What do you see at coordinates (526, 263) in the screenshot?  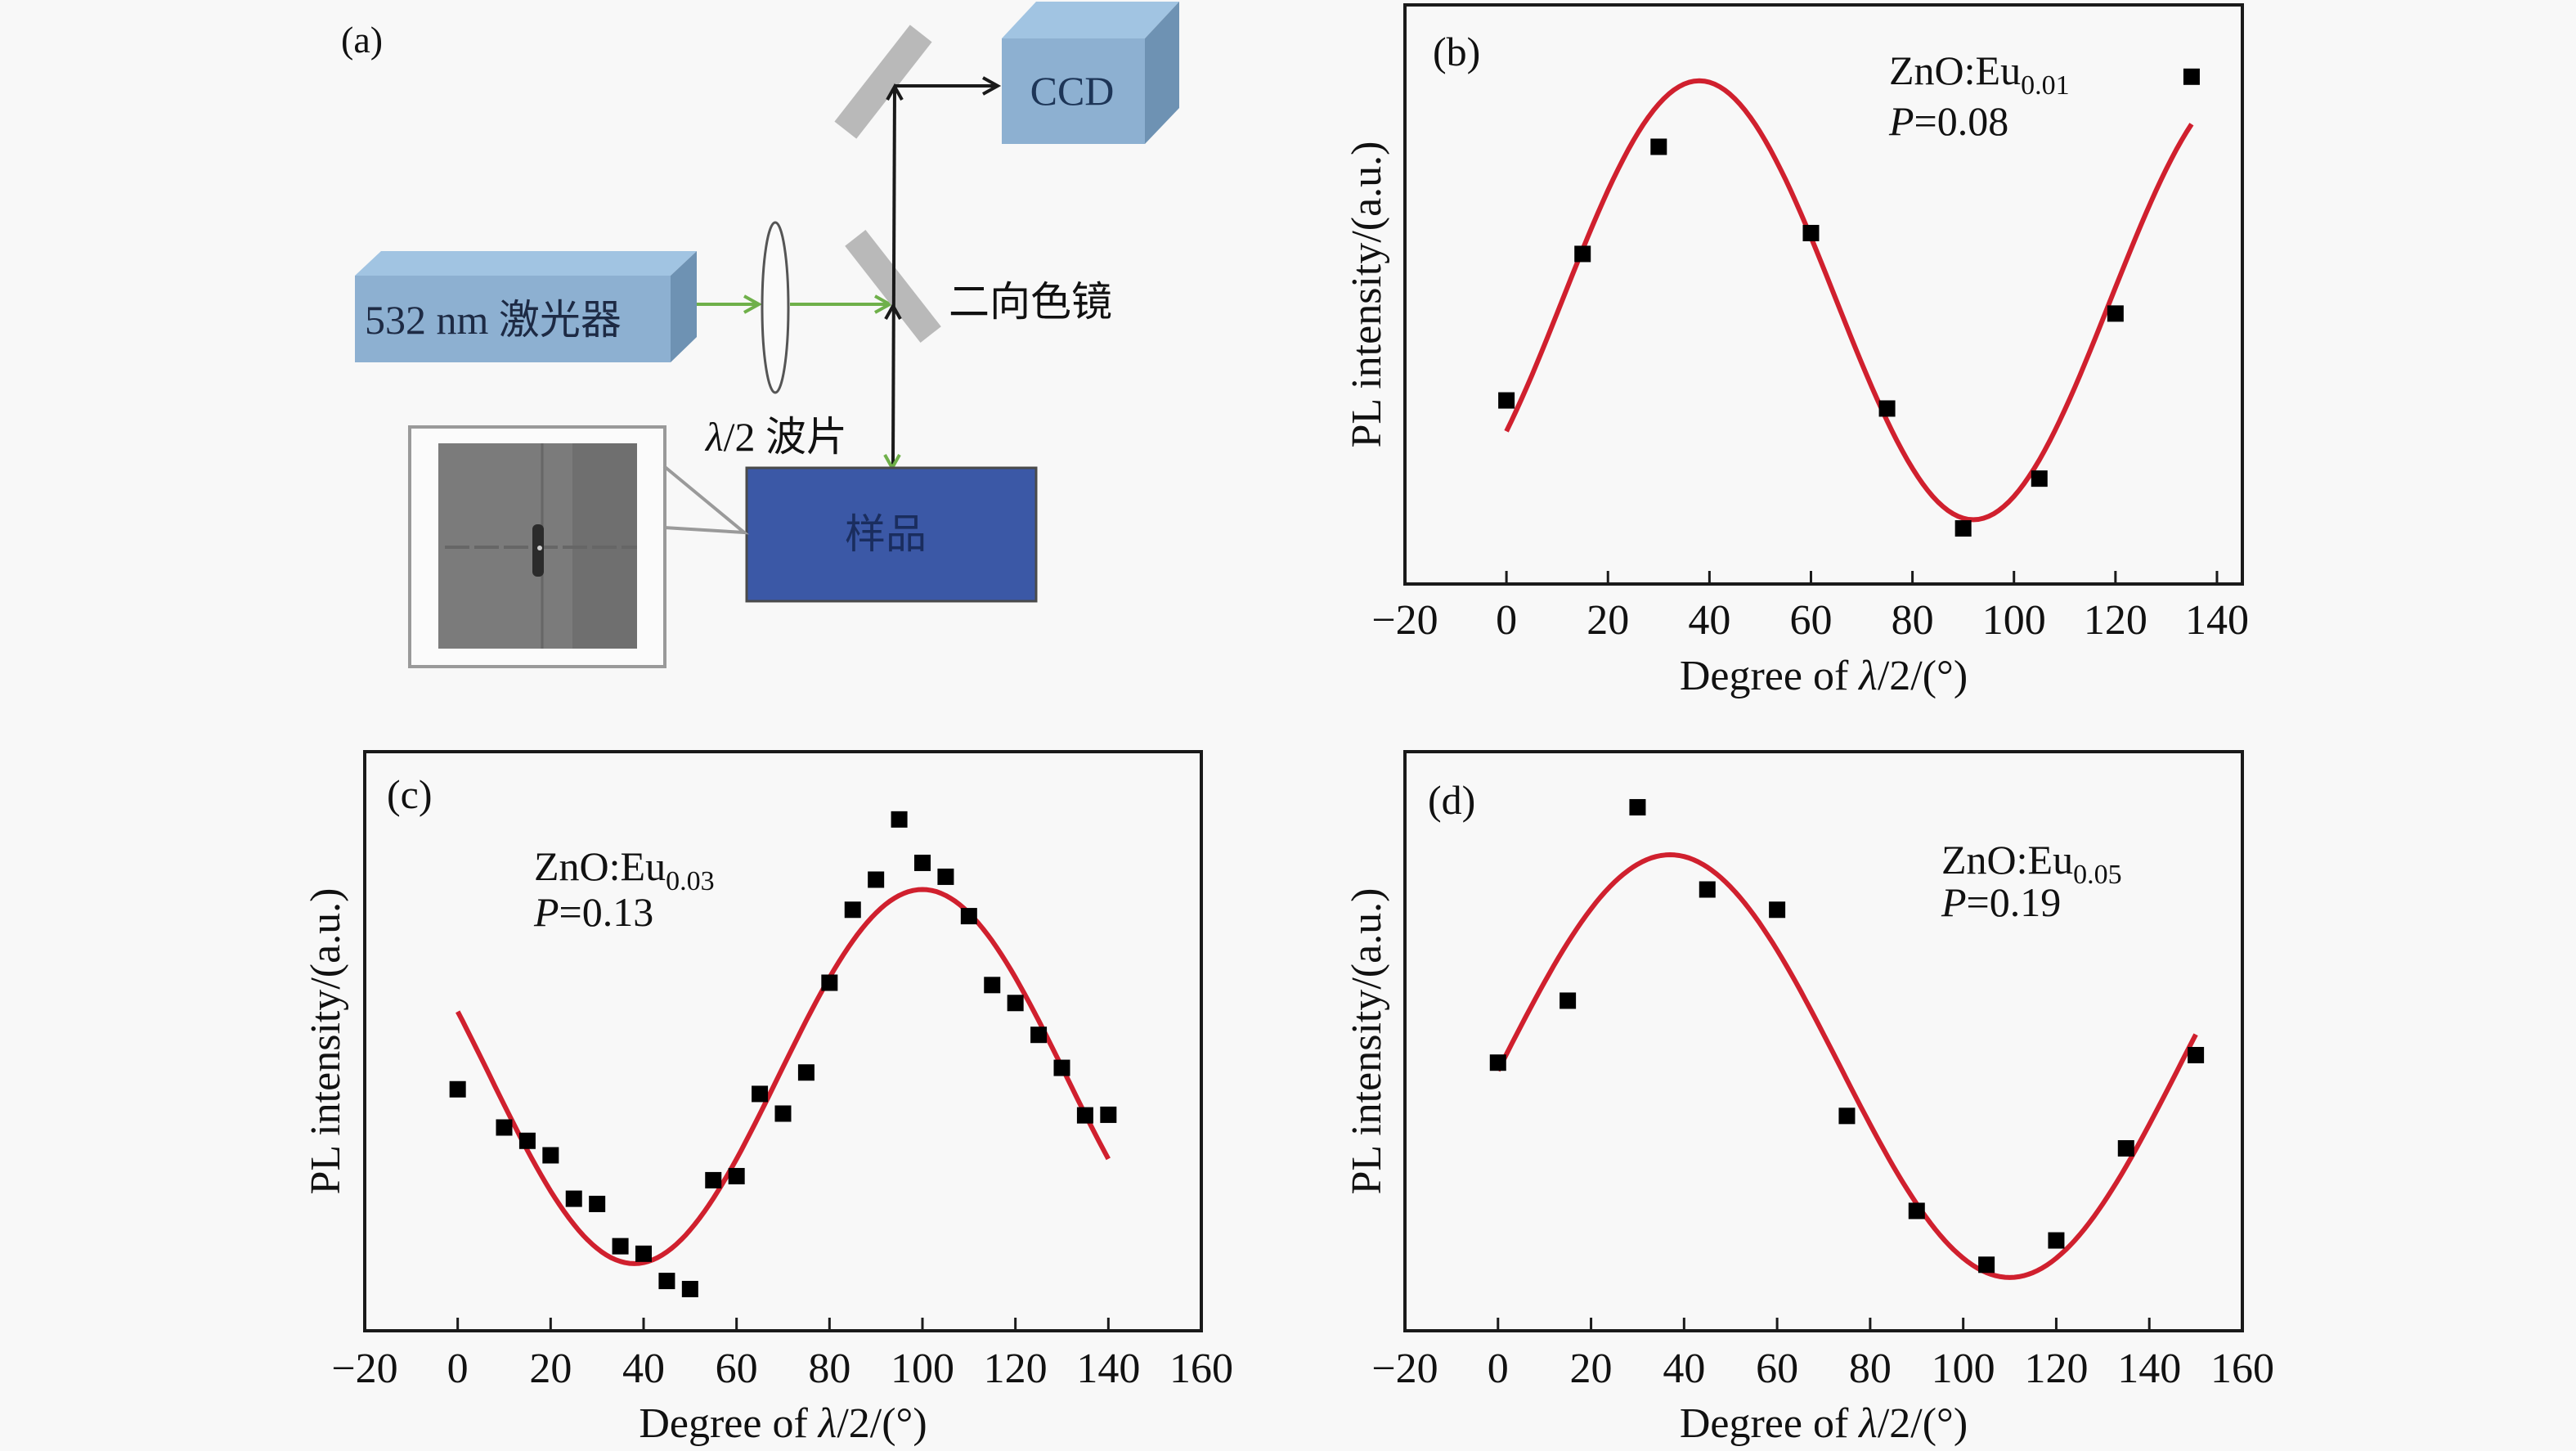 I see `laser-top-face` at bounding box center [526, 263].